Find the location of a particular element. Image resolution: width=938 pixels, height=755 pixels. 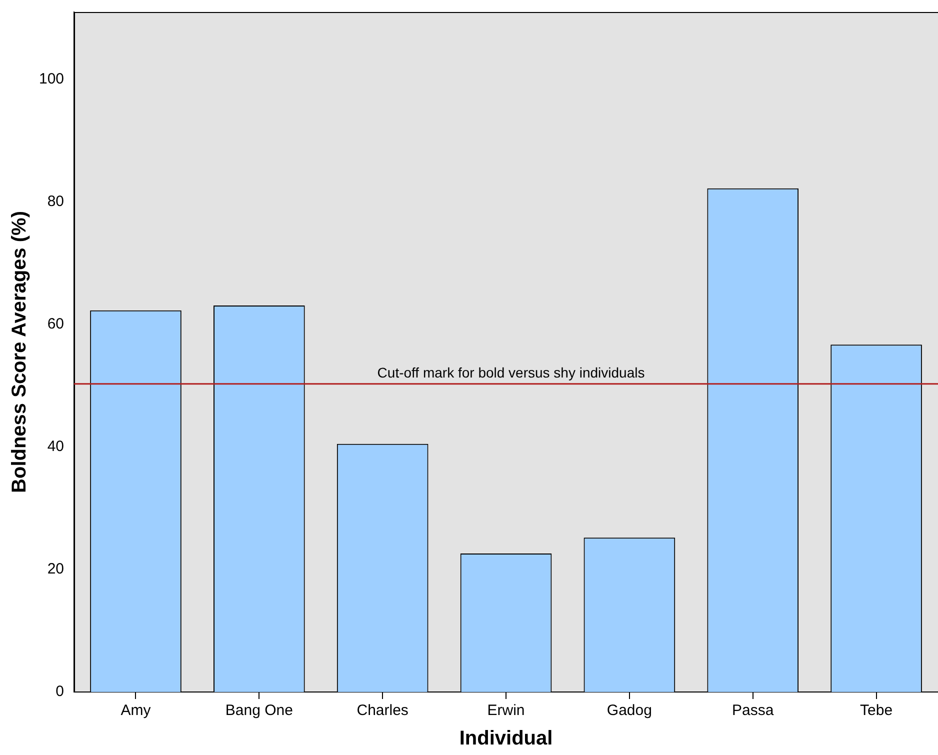

ref-line-label: Cut-off mark for bold versus shy individuals is located at coordinates (511, 372).